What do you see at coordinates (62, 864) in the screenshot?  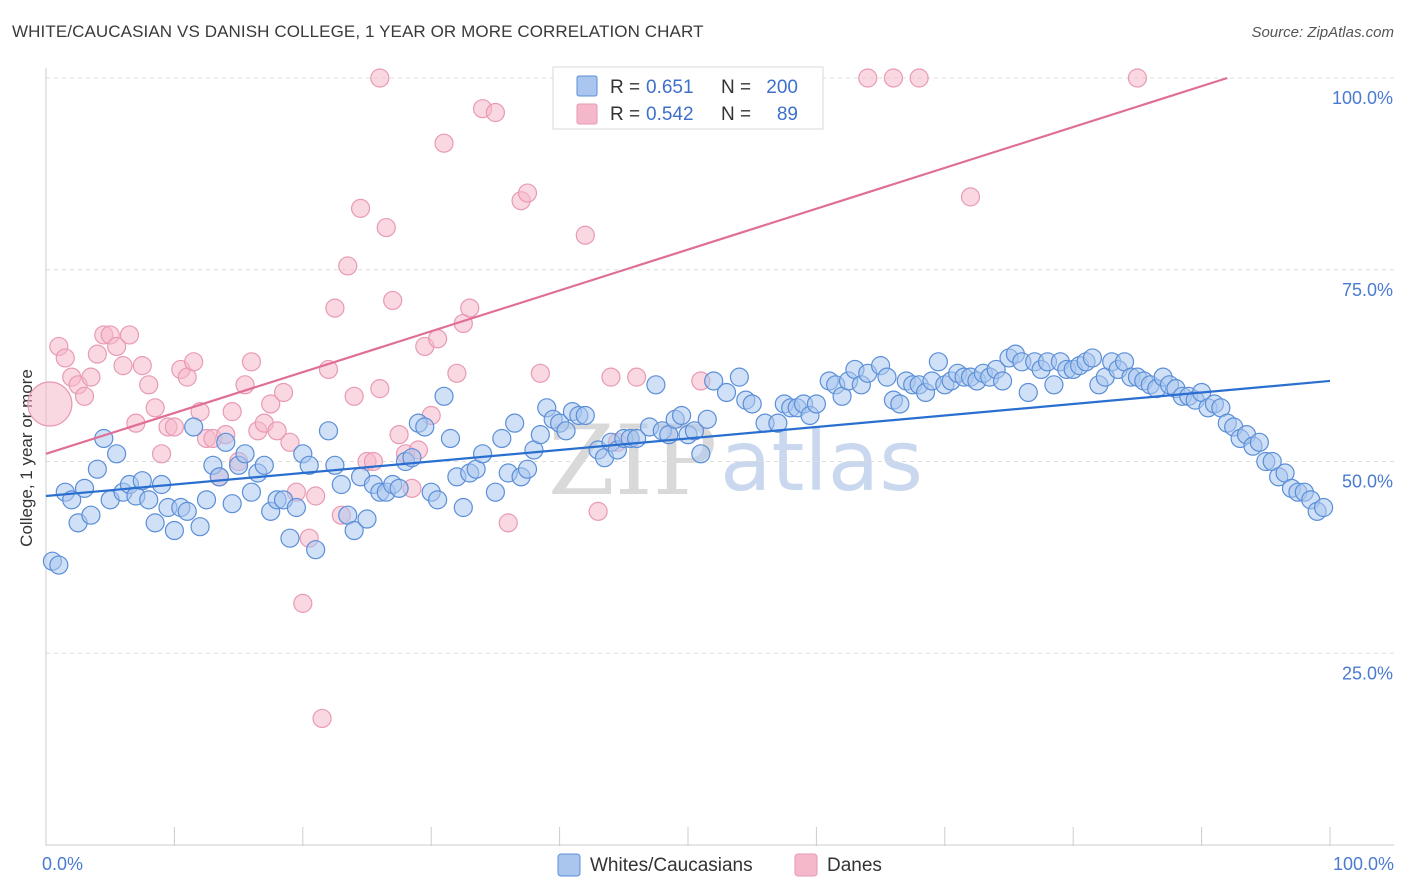 I see `x-tick-label-min: 0.0%` at bounding box center [62, 864].